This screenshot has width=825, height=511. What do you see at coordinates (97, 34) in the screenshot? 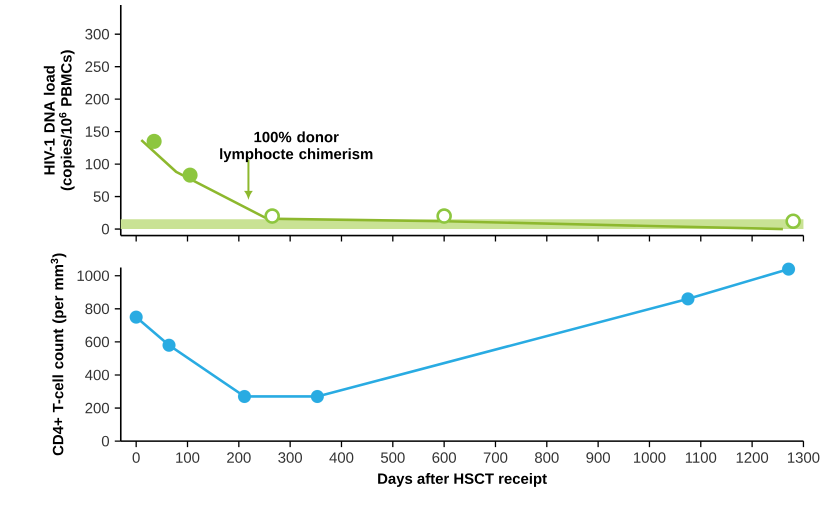
I see `y-tick-label: 300` at bounding box center [97, 34].